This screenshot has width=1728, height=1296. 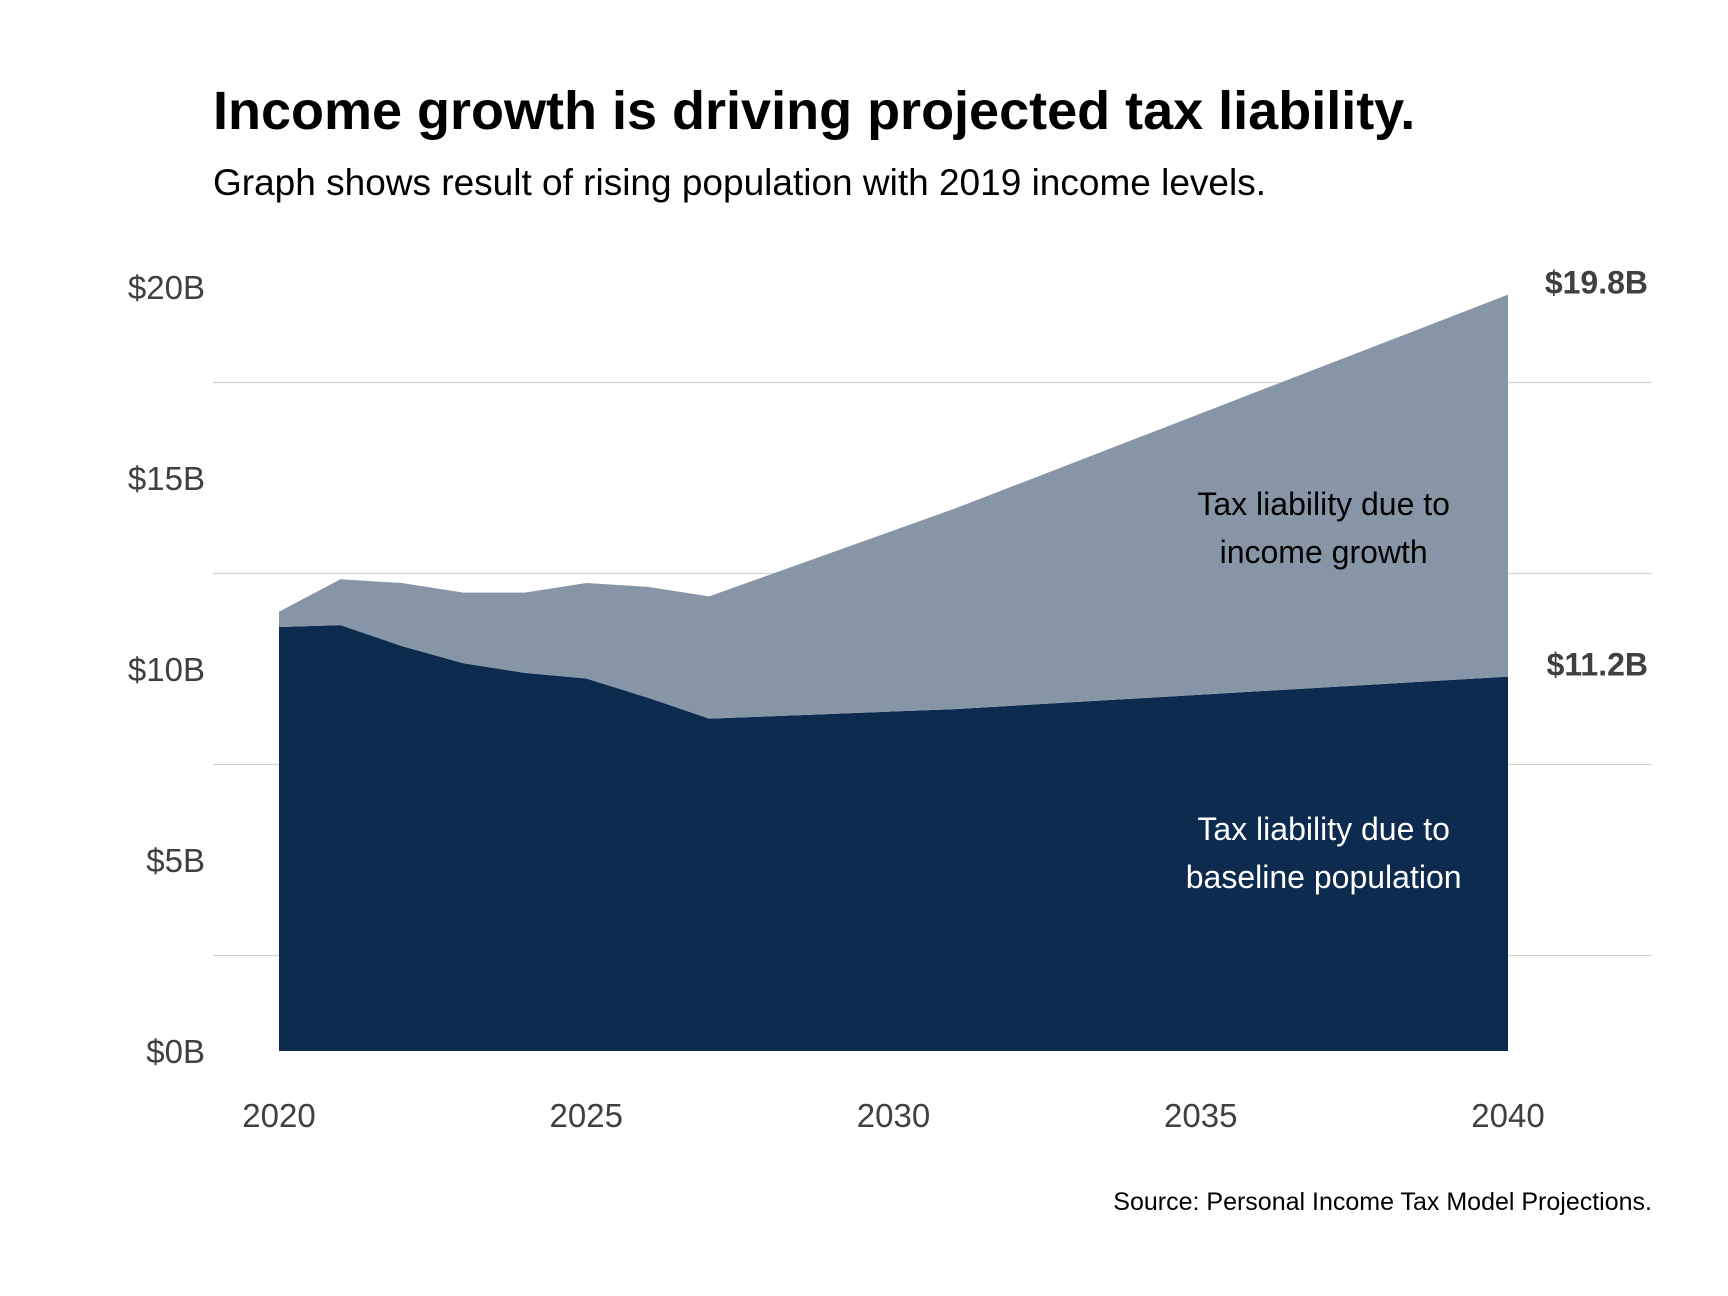 What do you see at coordinates (166, 478) in the screenshot?
I see `y-tick-label: $15B` at bounding box center [166, 478].